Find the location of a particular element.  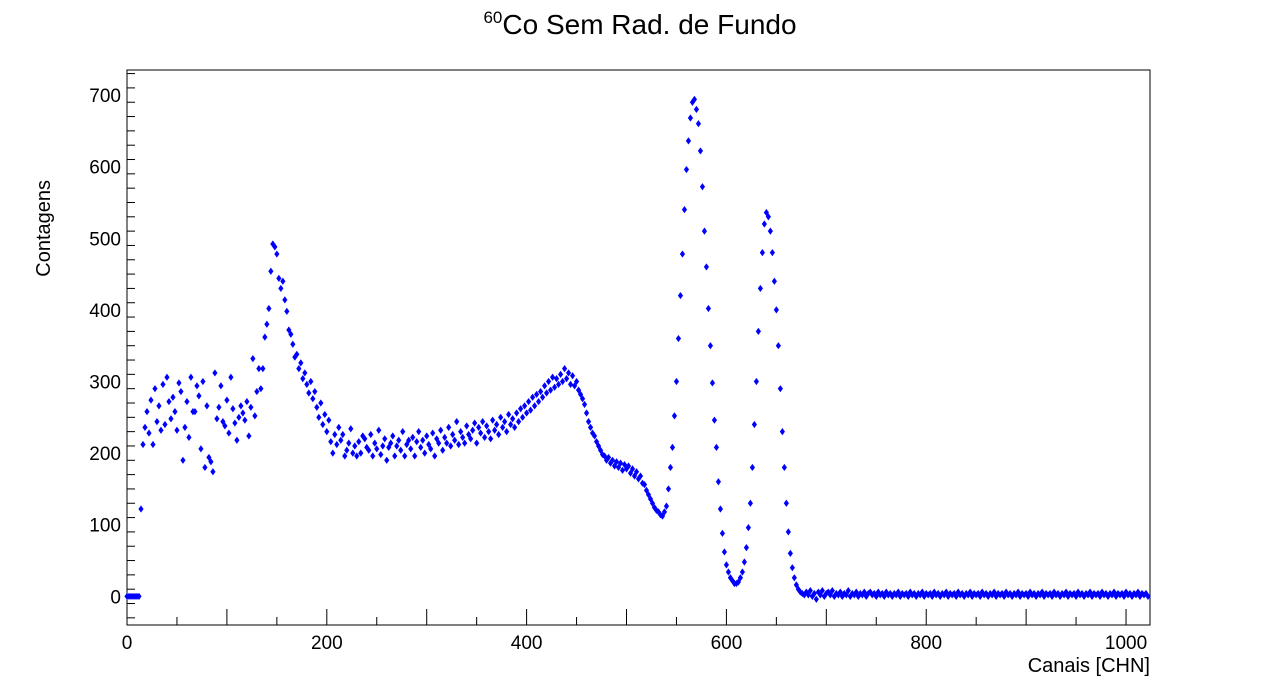

chart-title: 60Co Sem Rad. de Fundo is located at coordinates (639, 24).